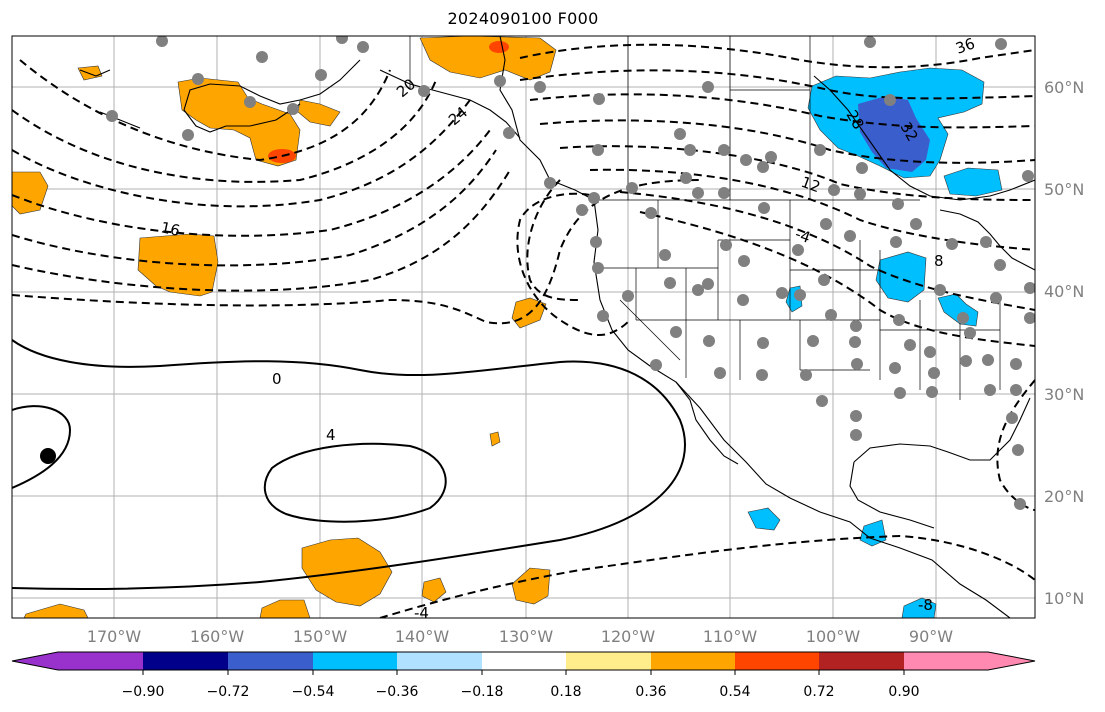 The height and width of the screenshot is (712, 1105). I want to click on map-title: 2024090100 F000, so click(523, 18).